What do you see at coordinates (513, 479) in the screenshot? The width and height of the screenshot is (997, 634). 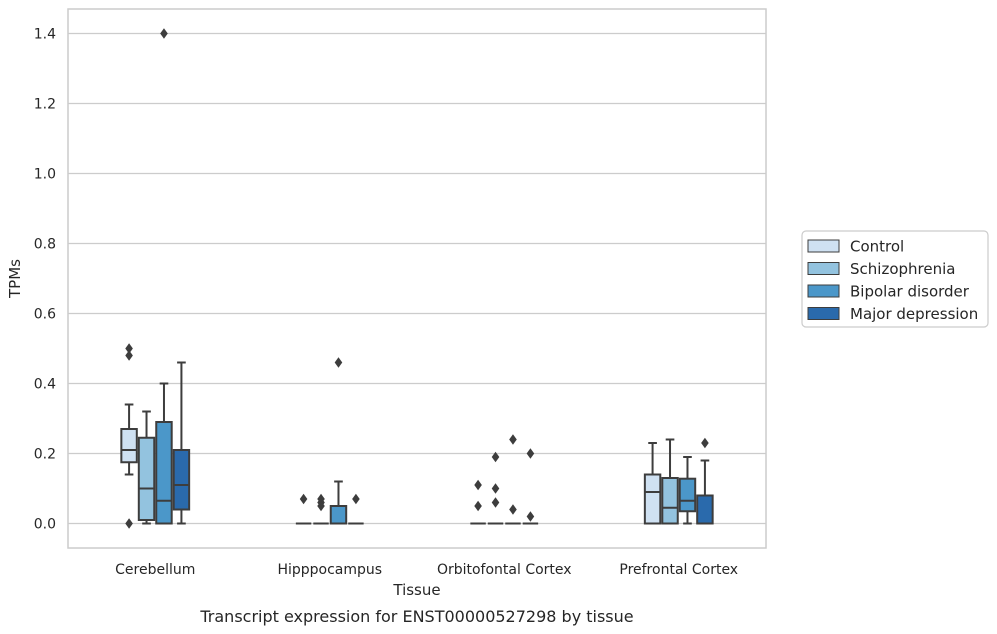 I see `box-bipolar-disorder-orbitofontal-cortex` at bounding box center [513, 479].